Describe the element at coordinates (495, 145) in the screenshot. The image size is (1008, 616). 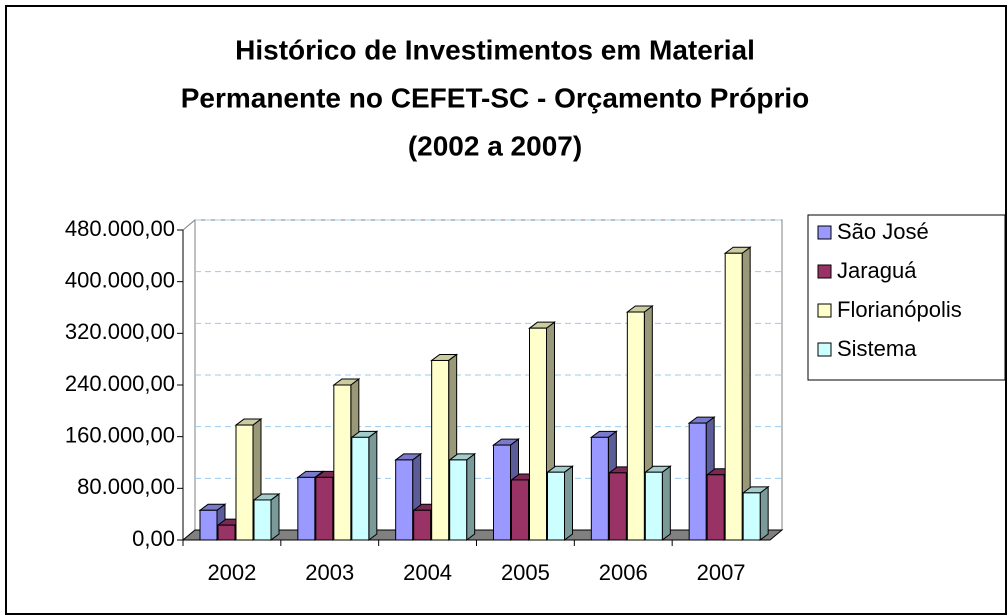
I see `chart-title: (2002 a 2007)` at that location.